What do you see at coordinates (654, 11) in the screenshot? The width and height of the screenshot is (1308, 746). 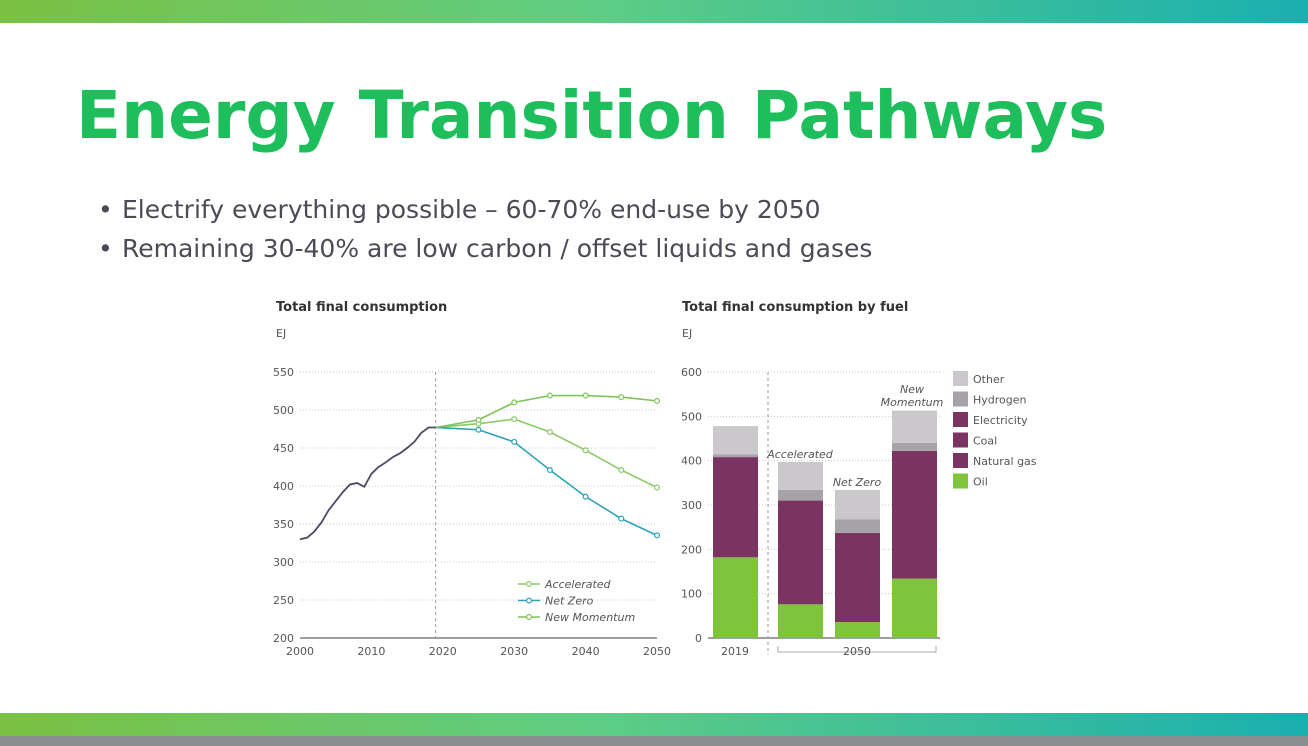 I see `top-gradient-bar` at bounding box center [654, 11].